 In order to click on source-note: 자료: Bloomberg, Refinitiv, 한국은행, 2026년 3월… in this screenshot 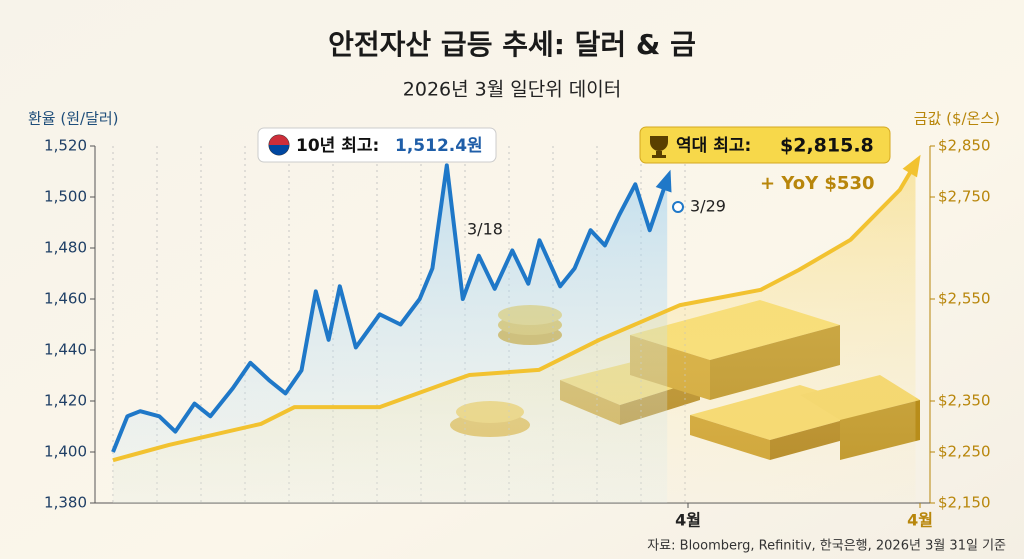, I will do `click(826, 546)`.